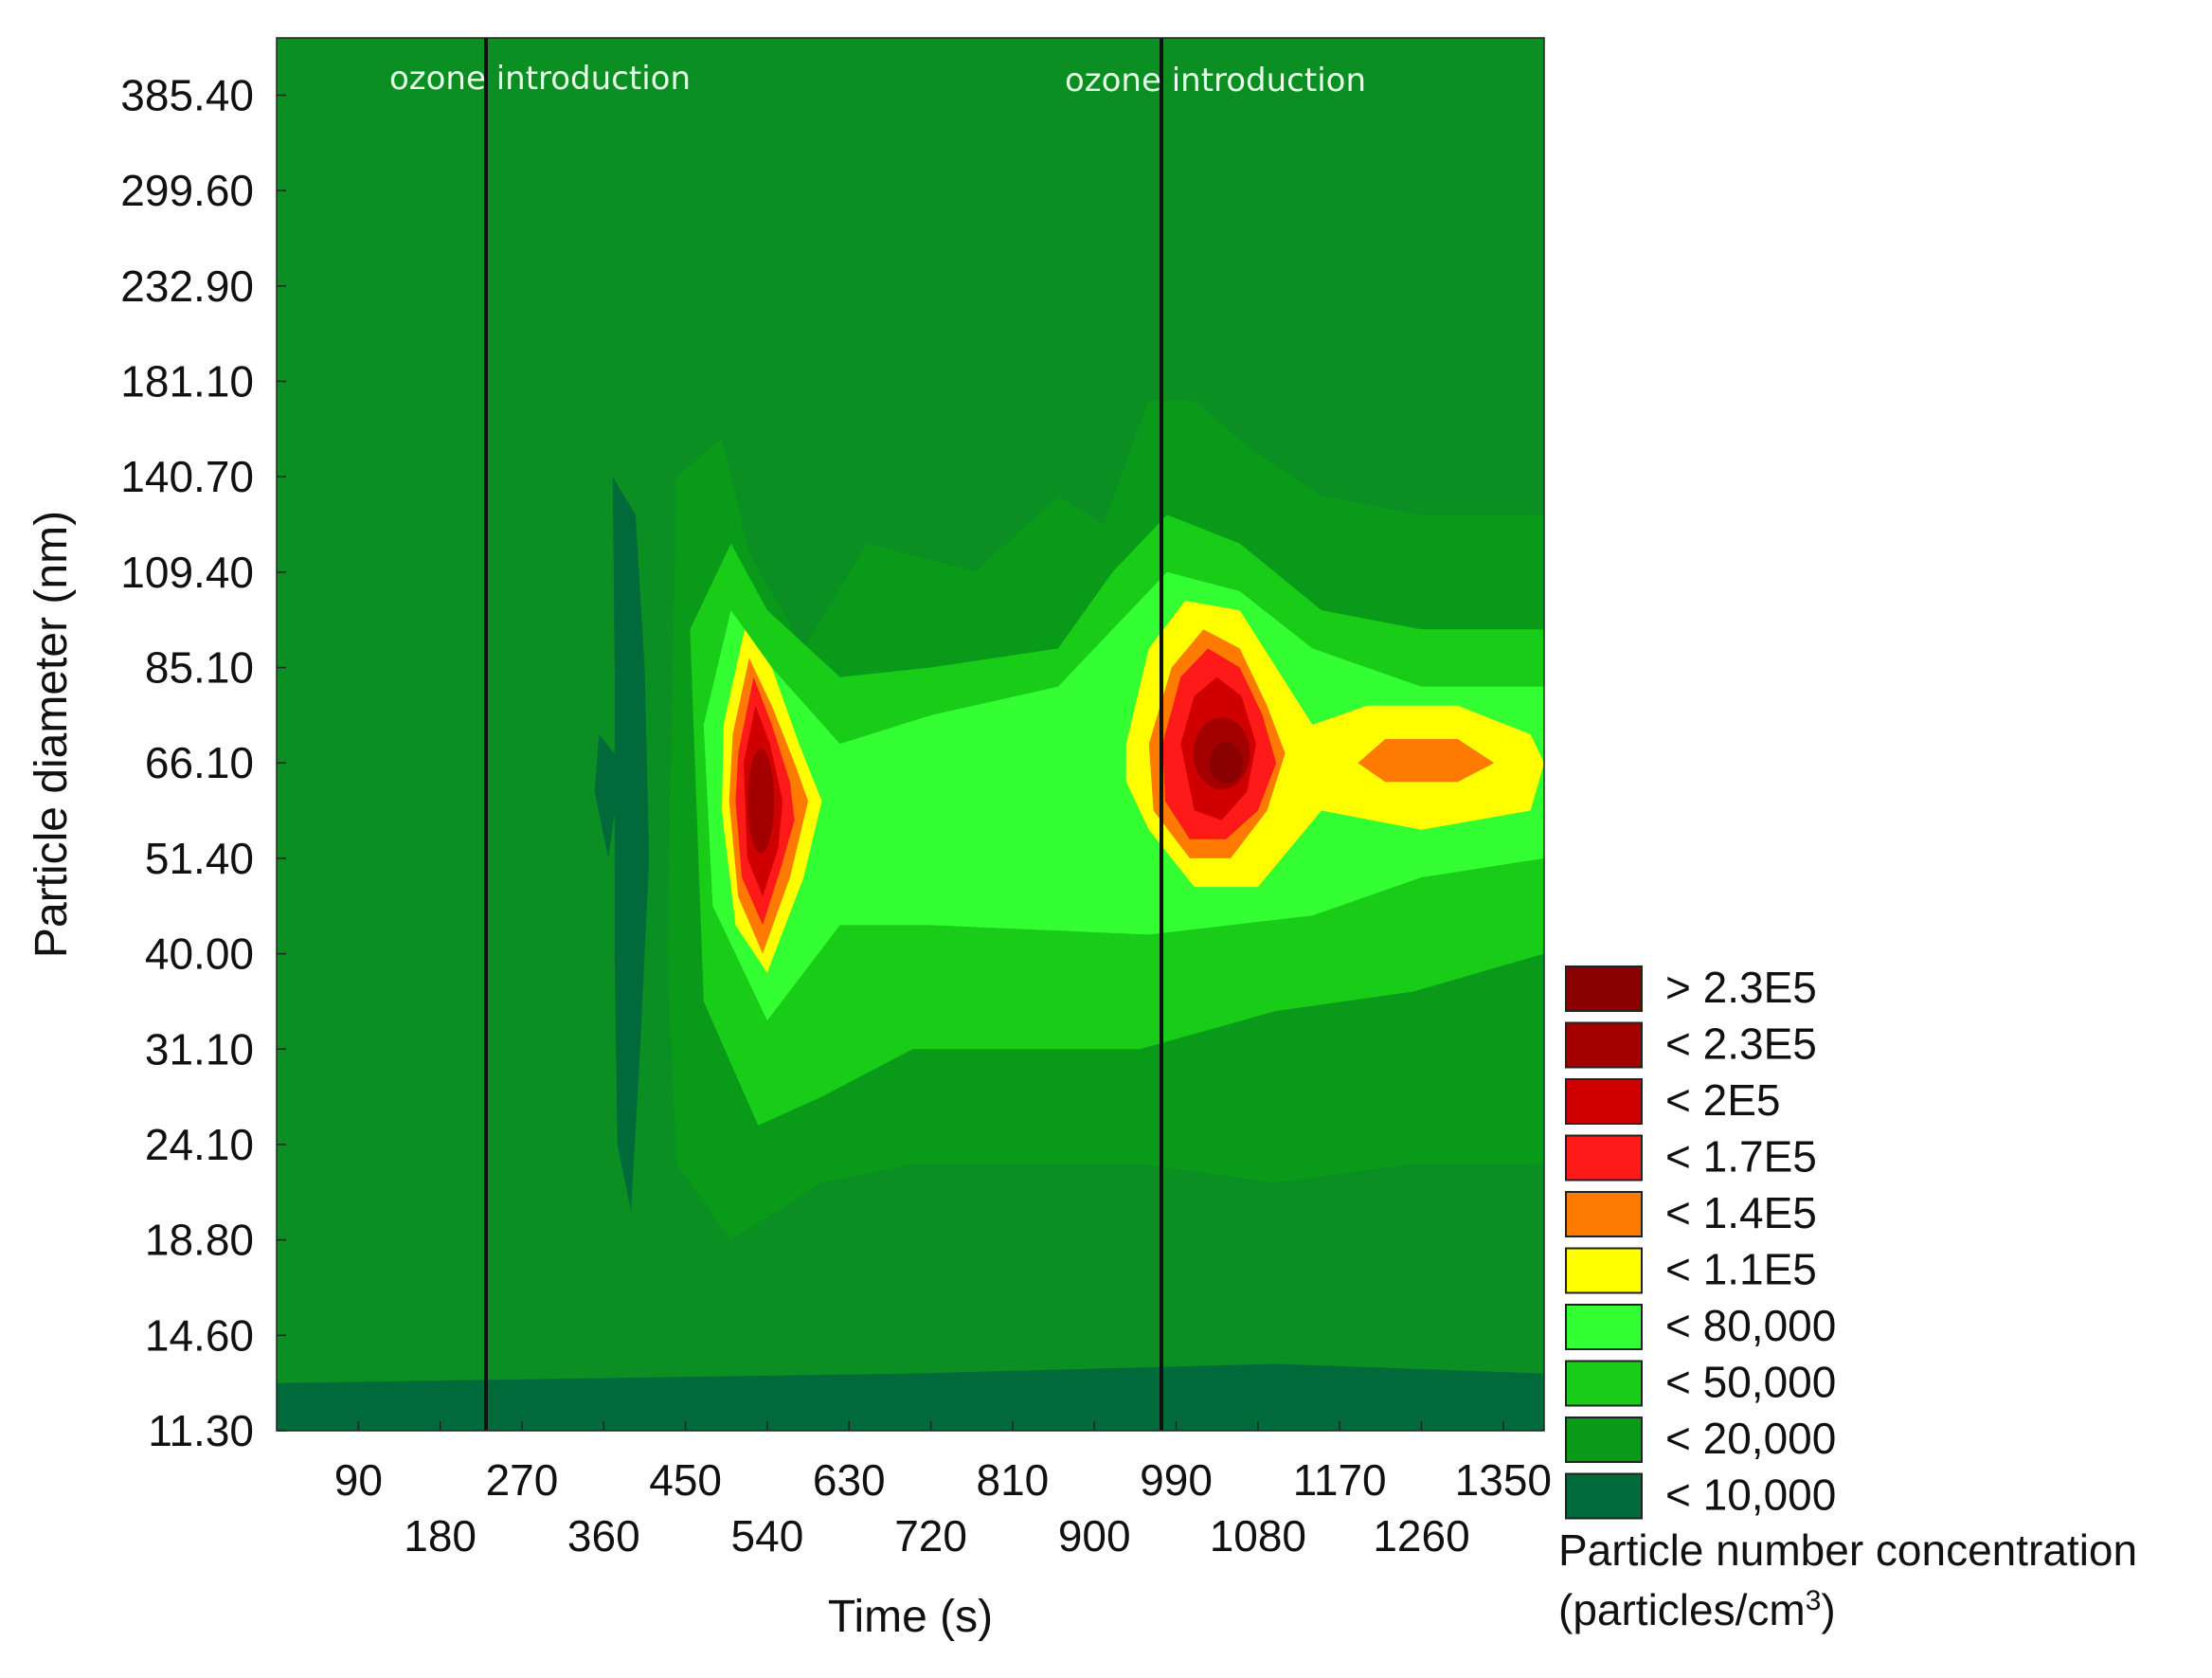  I want to click on annotation-ozone-introduction-1: ozone introduction, so click(540, 79).